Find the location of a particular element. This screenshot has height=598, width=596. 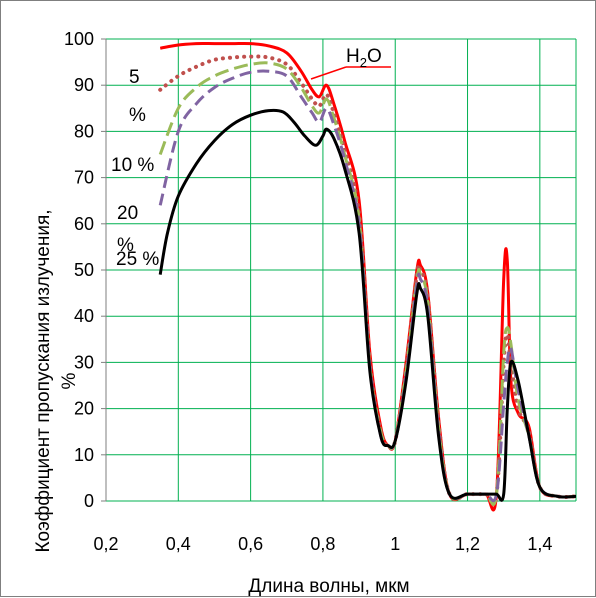

y-tick-label: 50 is located at coordinates (84, 270).